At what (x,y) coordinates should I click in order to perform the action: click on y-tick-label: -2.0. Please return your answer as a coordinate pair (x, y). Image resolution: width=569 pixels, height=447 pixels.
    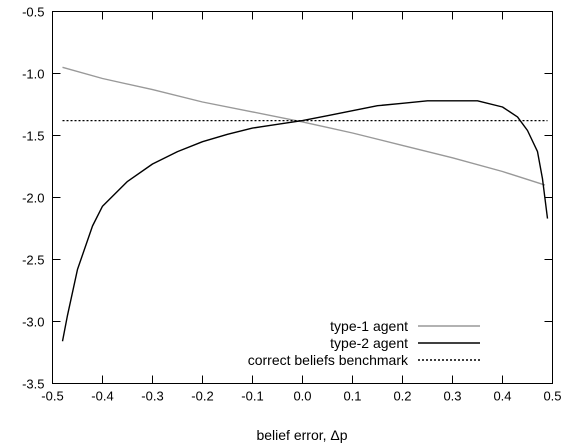
    Looking at the image, I should click on (33, 198).